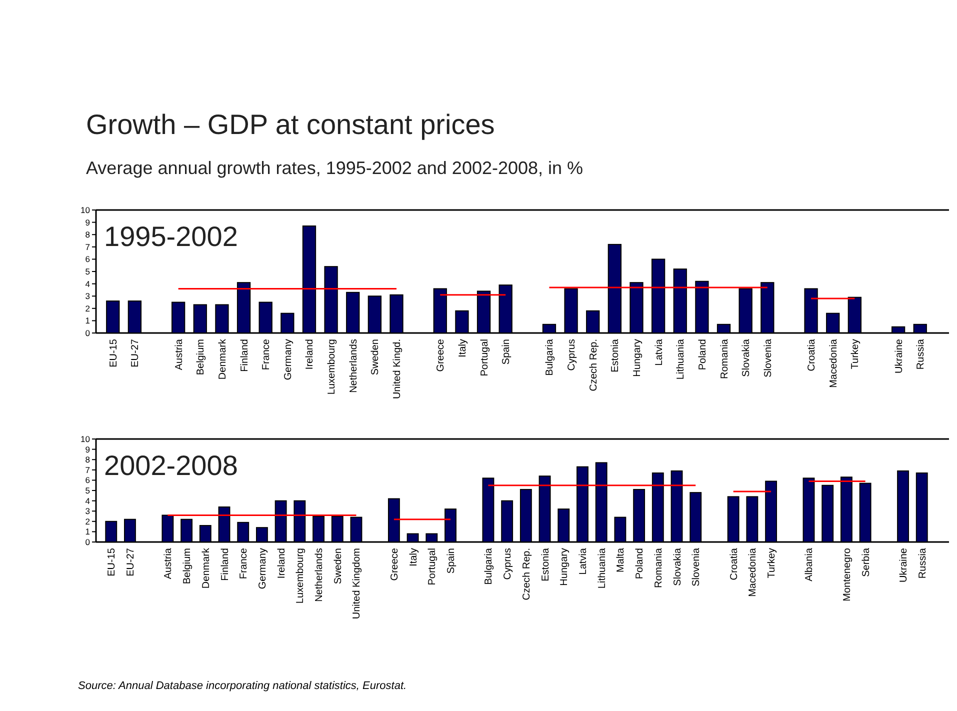 This screenshot has height=711, width=957. I want to click on chart-subtitle: Average annual growth rates, 1995-2002 and 2002-2008, in %, so click(335, 168).